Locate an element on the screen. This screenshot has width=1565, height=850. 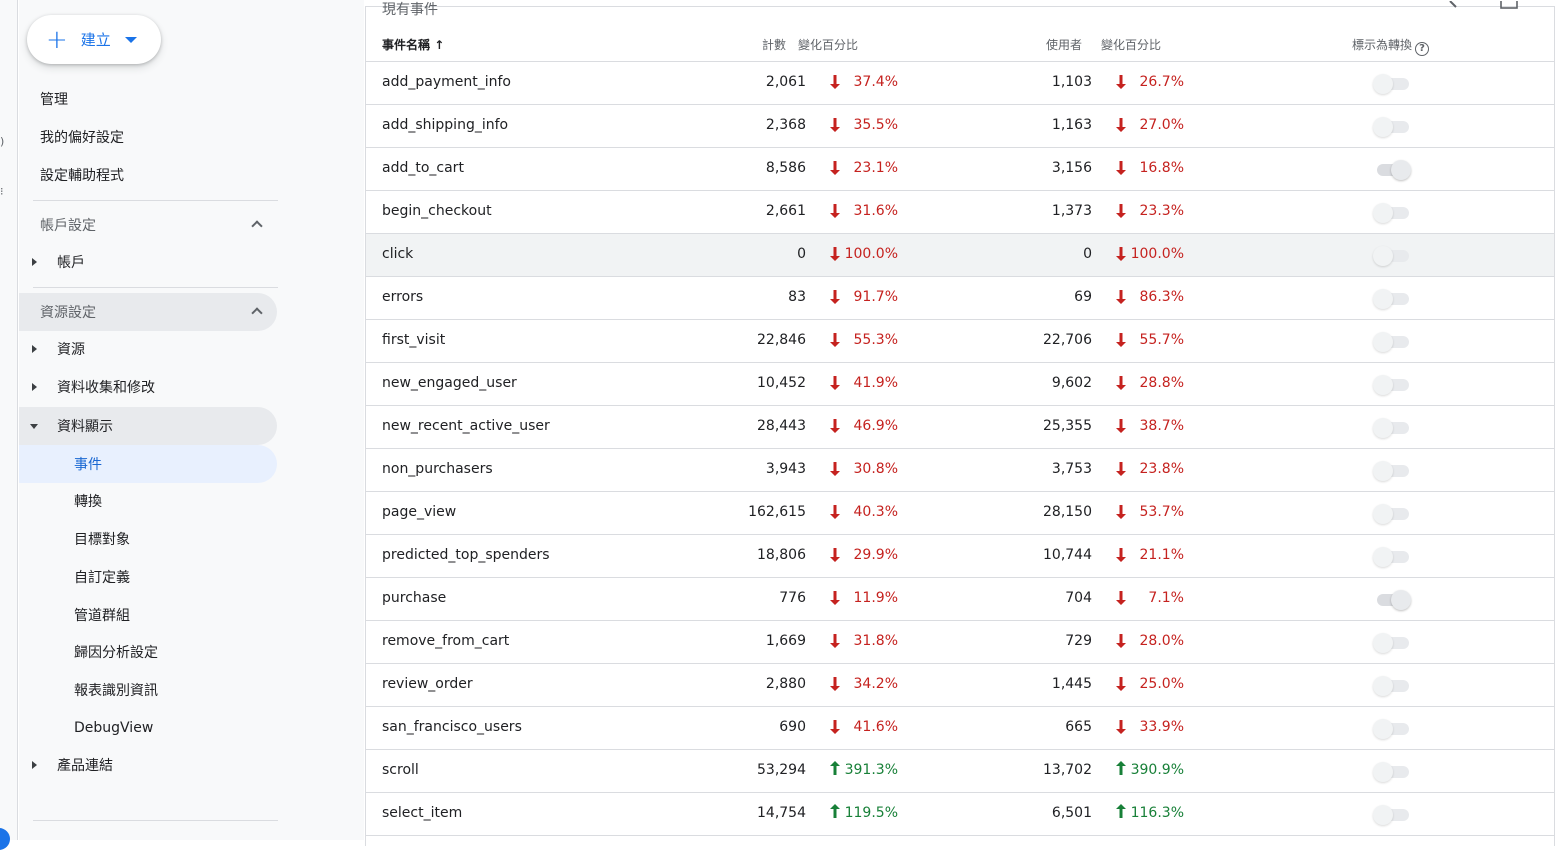
nav-product-links: 產品連結 is located at coordinates (148, 765).